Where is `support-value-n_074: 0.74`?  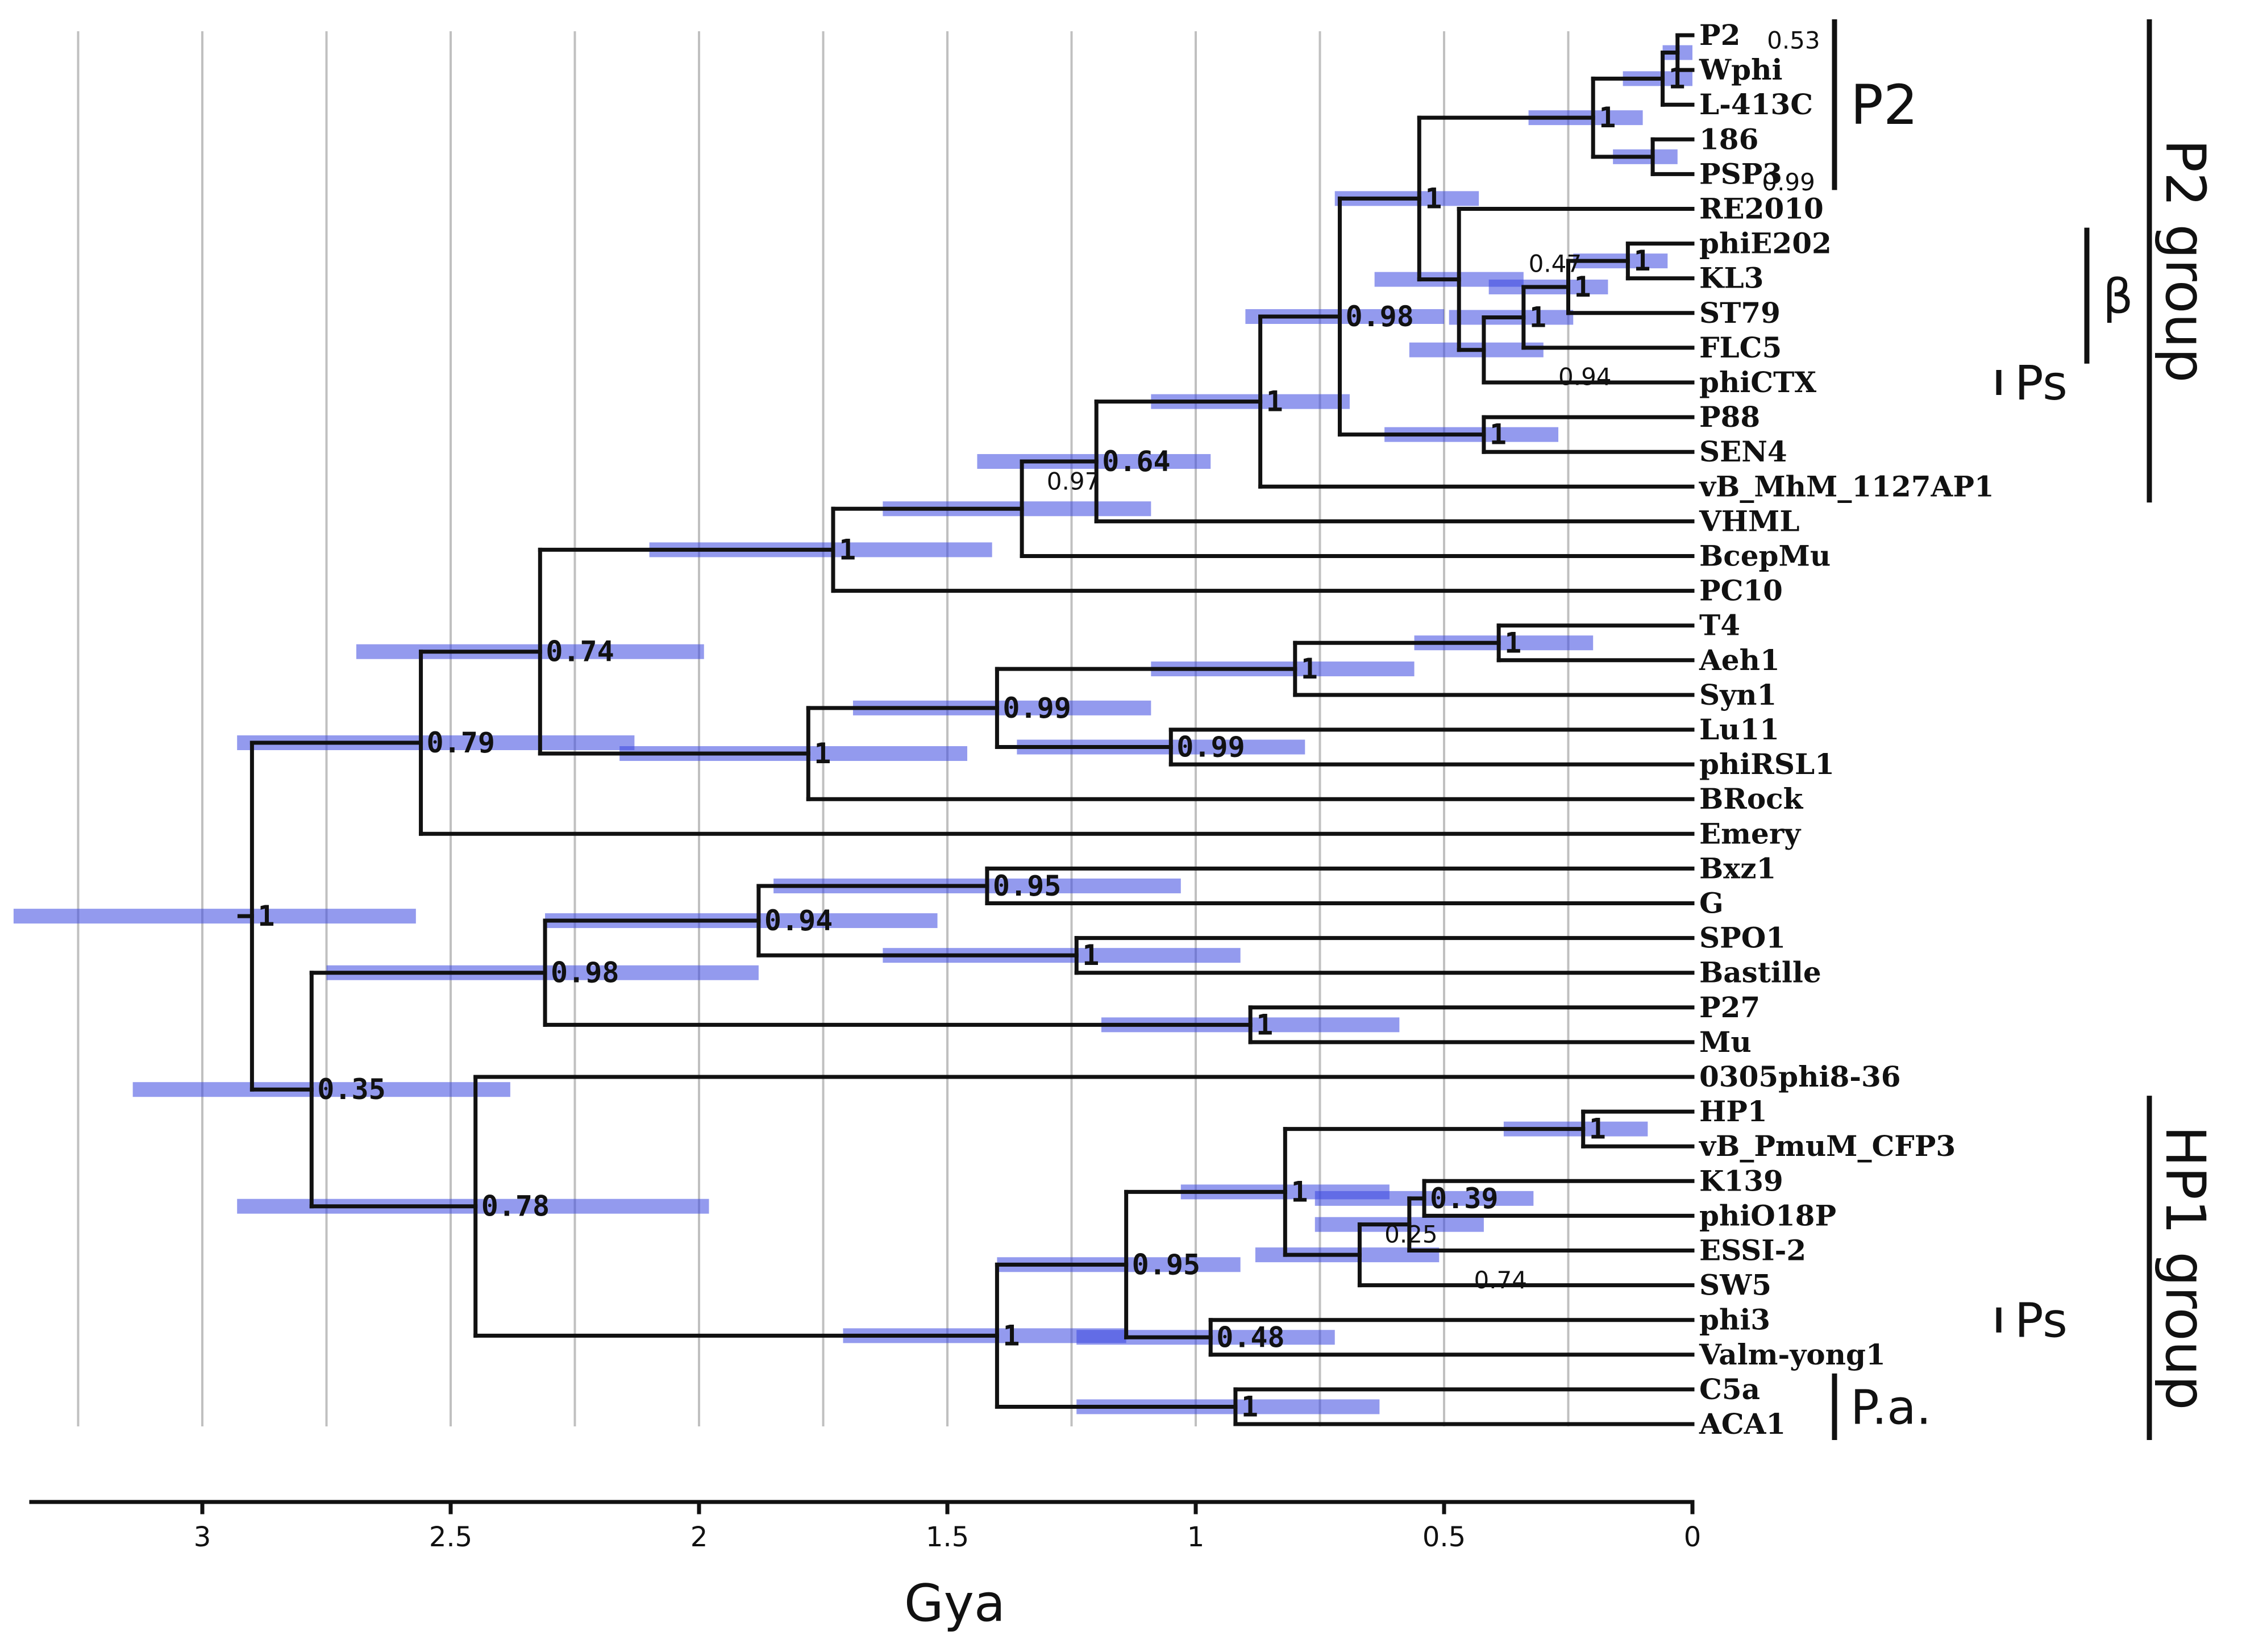
support-value-n_074: 0.74 is located at coordinates (580, 651).